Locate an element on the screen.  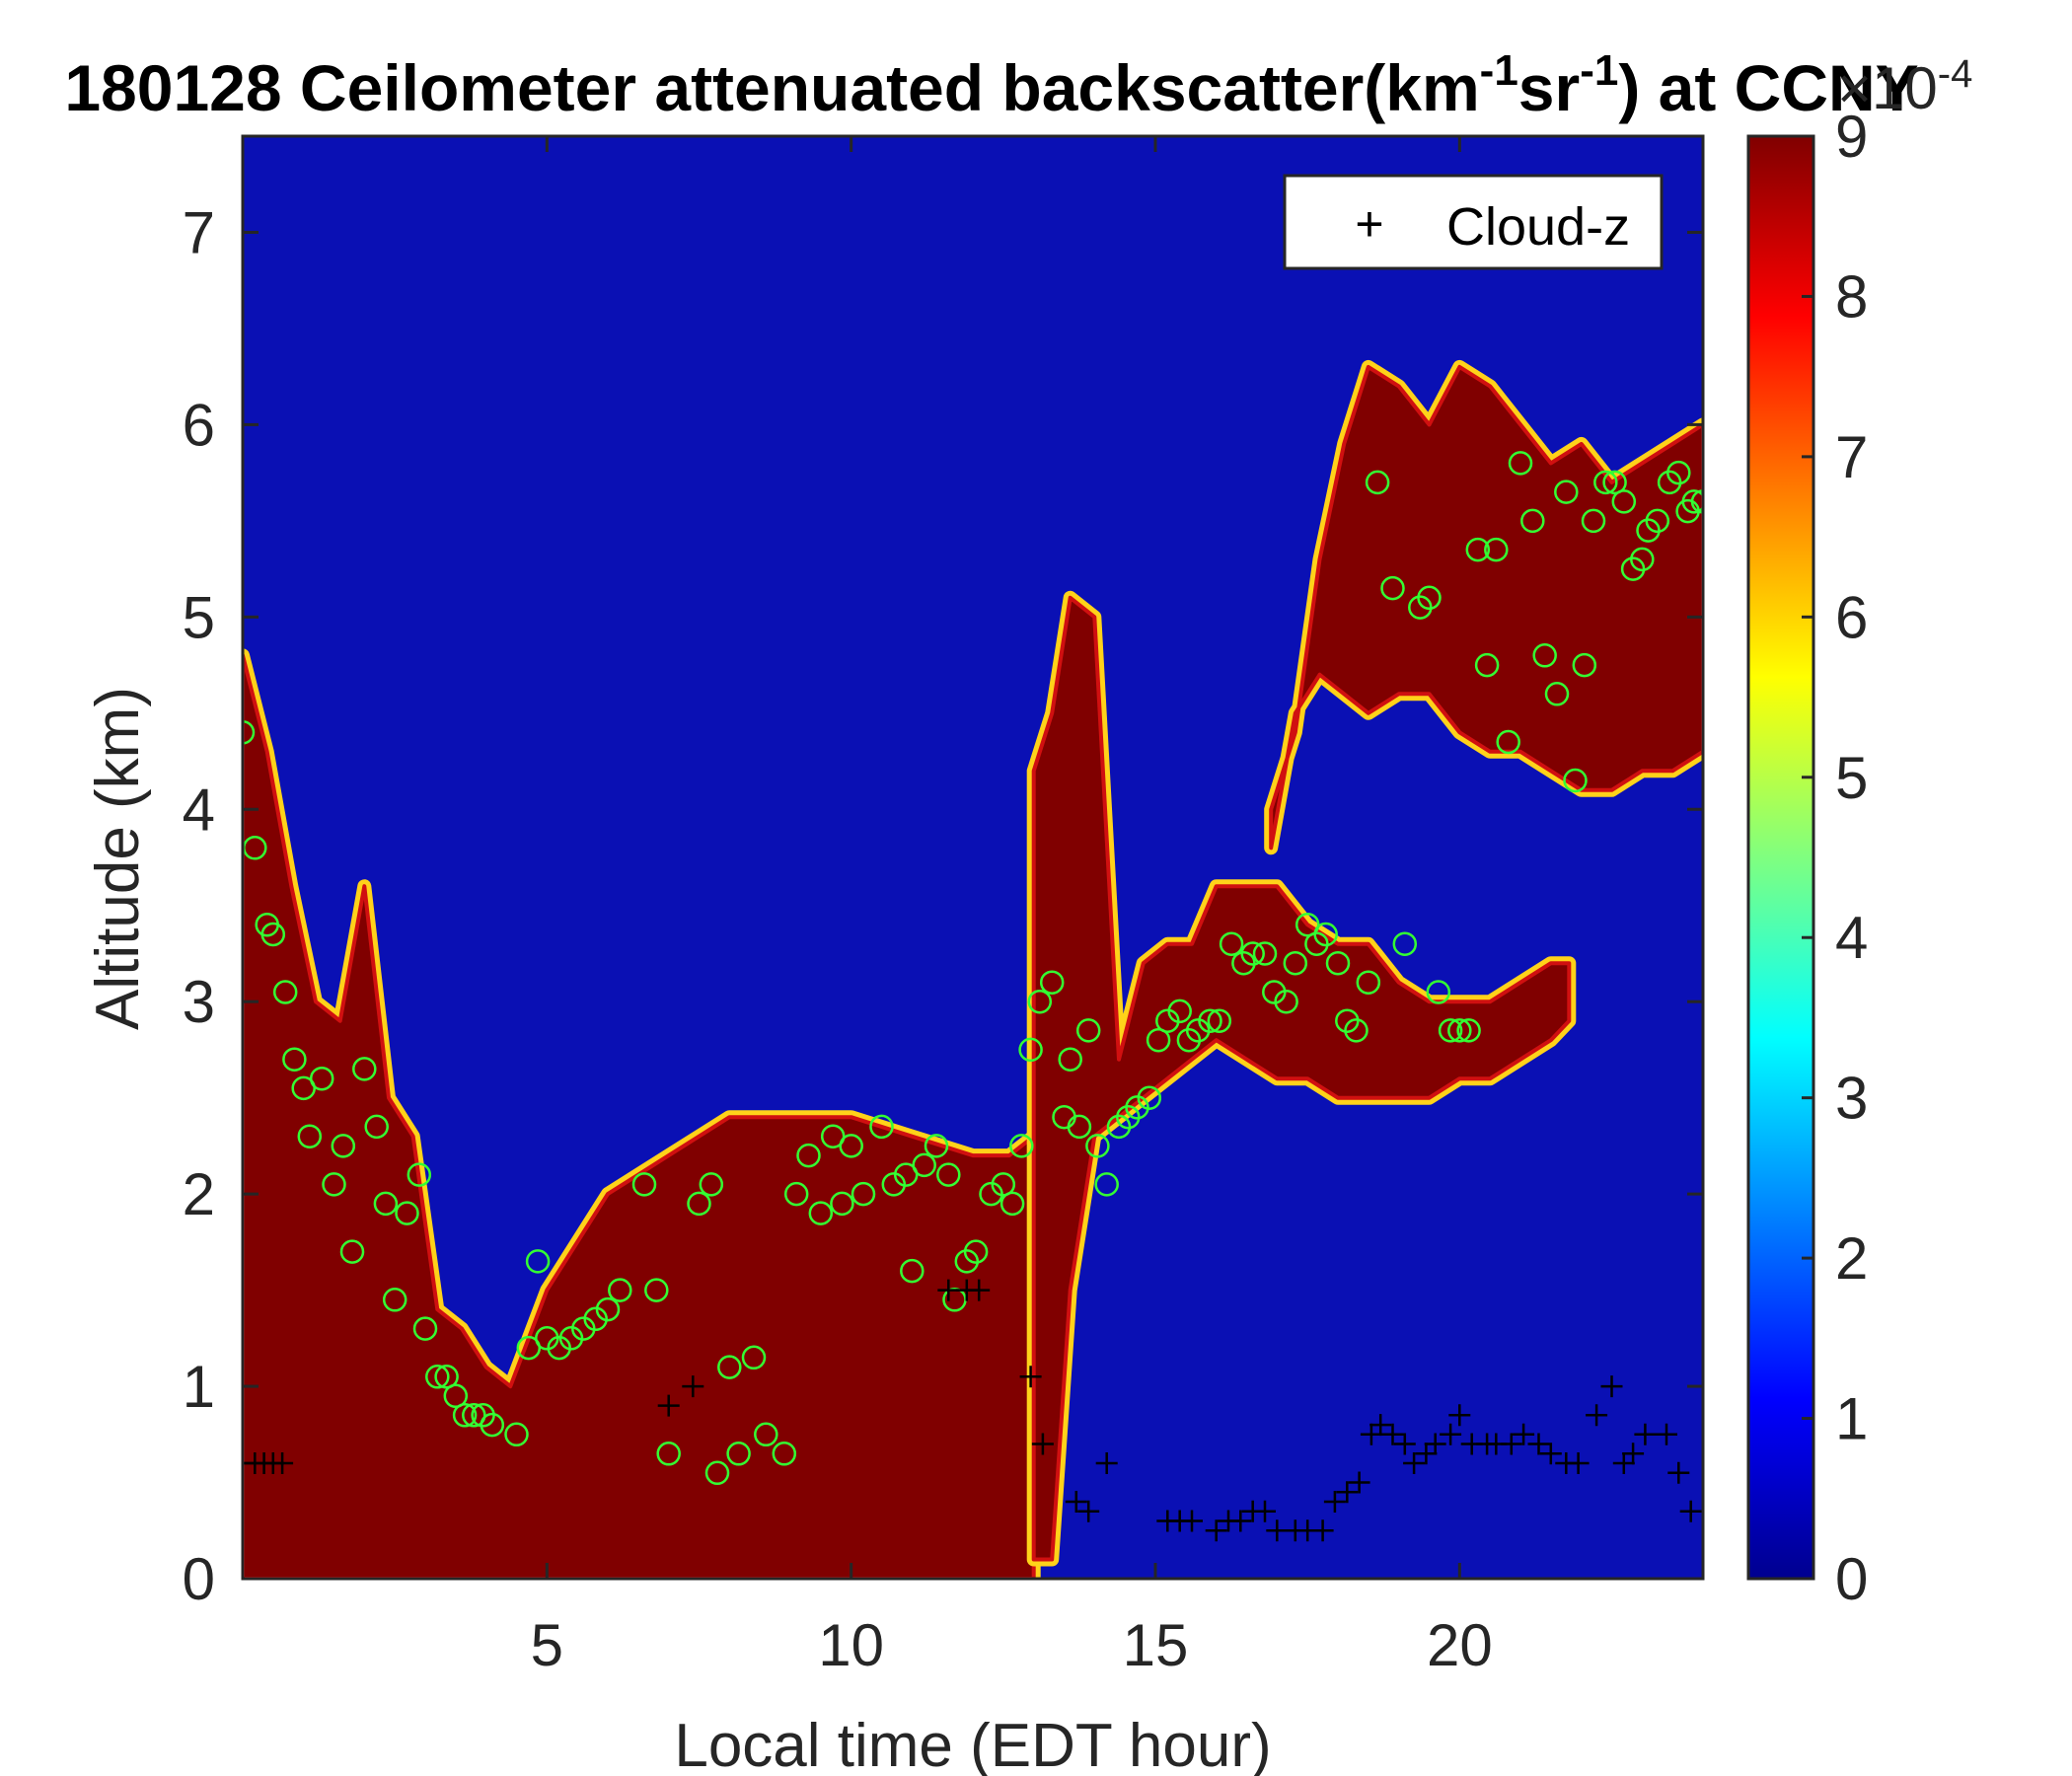
cloud-z-markers is located at coordinates (973, 1410).